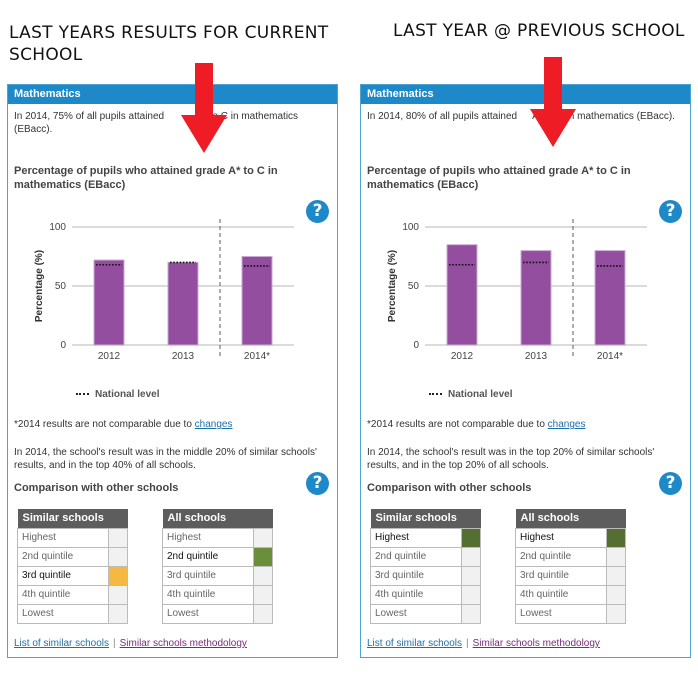  I want to click on intro-text-b: to C in mathematics (EBacc)., so click(156, 123).